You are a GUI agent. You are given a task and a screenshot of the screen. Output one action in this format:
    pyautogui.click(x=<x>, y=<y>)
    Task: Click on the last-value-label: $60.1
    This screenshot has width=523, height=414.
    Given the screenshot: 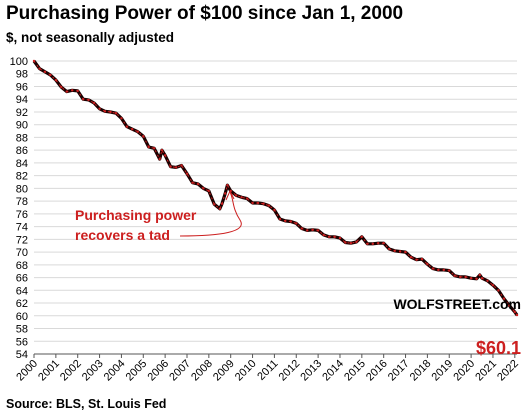 What is the action you would take?
    pyautogui.click(x=498, y=348)
    